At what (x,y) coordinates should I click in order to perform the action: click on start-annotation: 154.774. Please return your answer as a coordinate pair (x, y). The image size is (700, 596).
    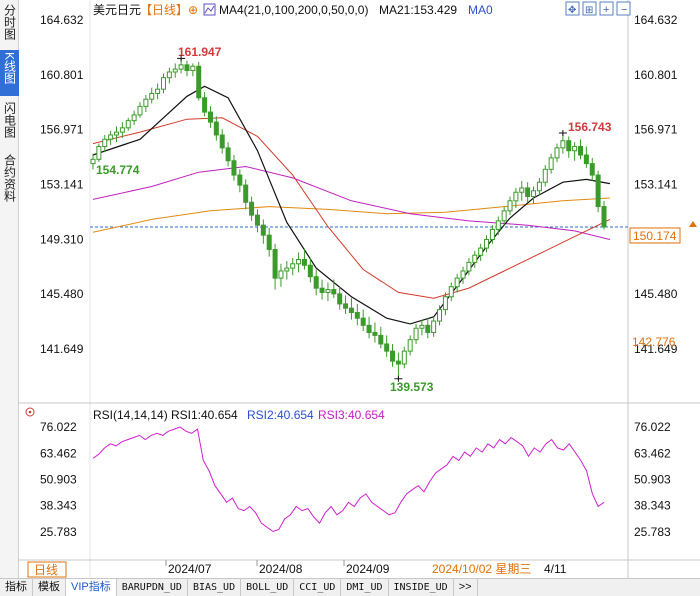
    Looking at the image, I should click on (118, 170).